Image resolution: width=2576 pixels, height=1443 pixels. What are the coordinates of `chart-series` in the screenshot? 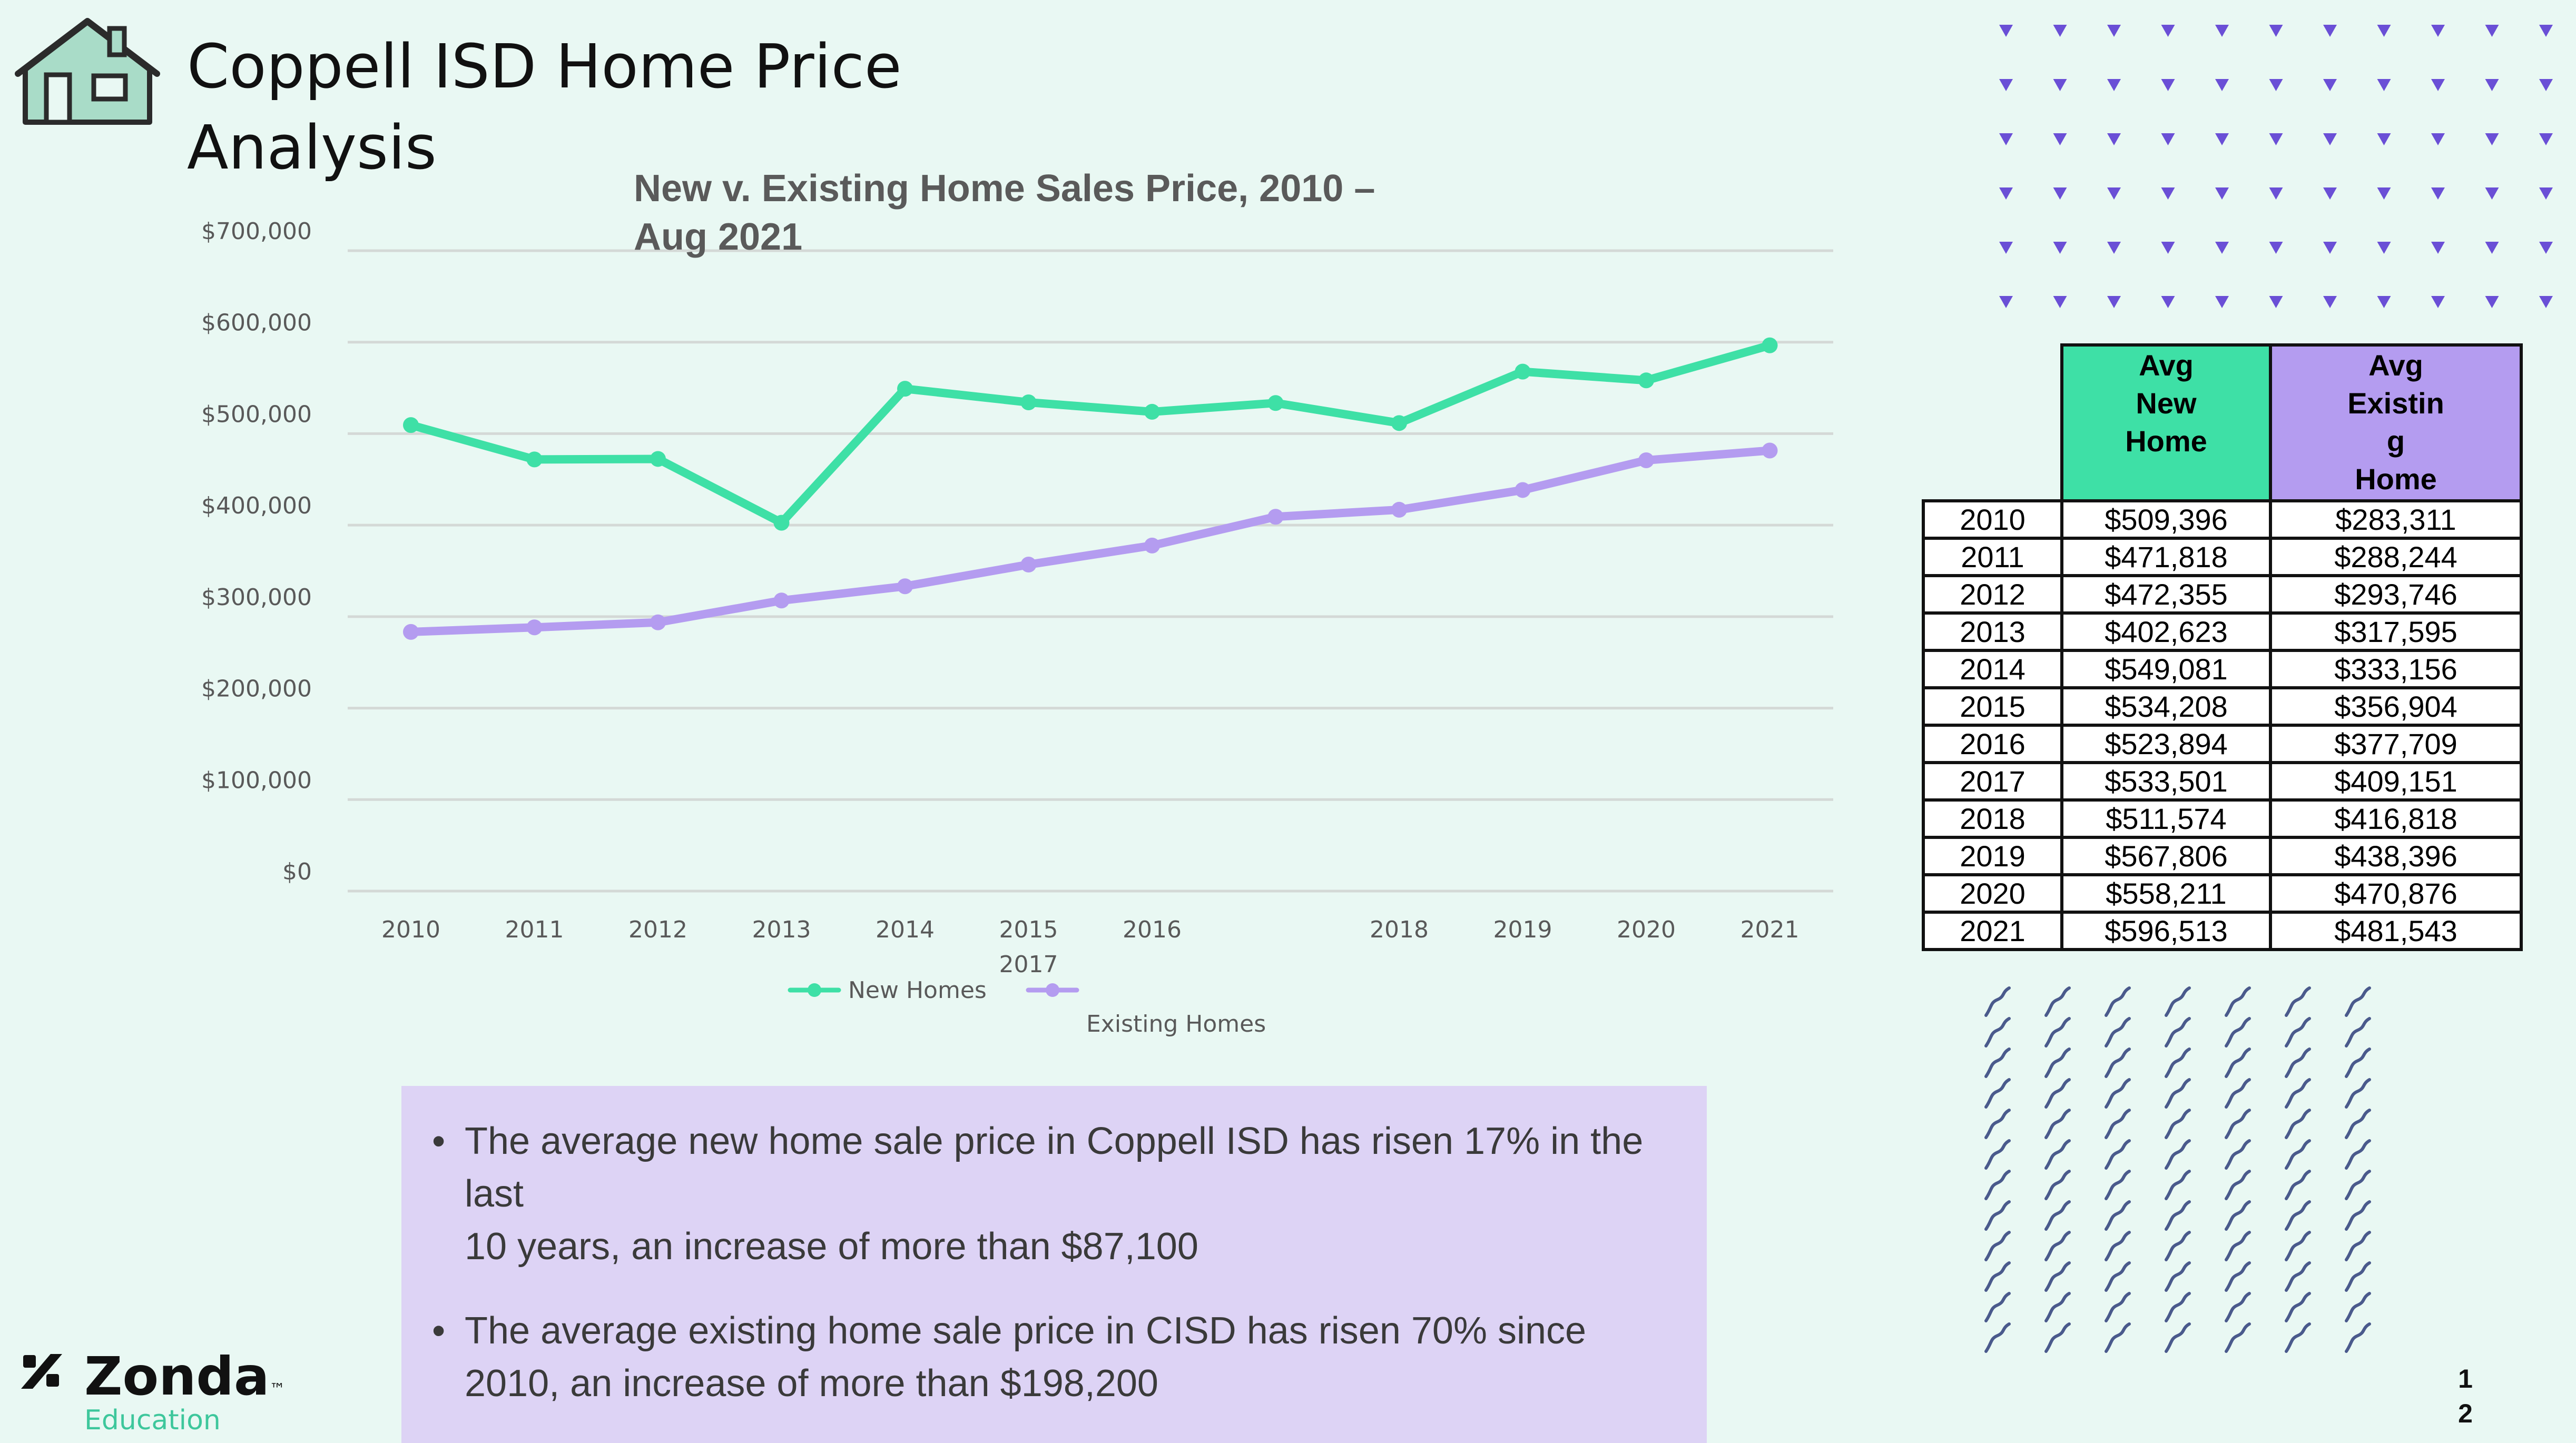 It's located at (1091, 488).